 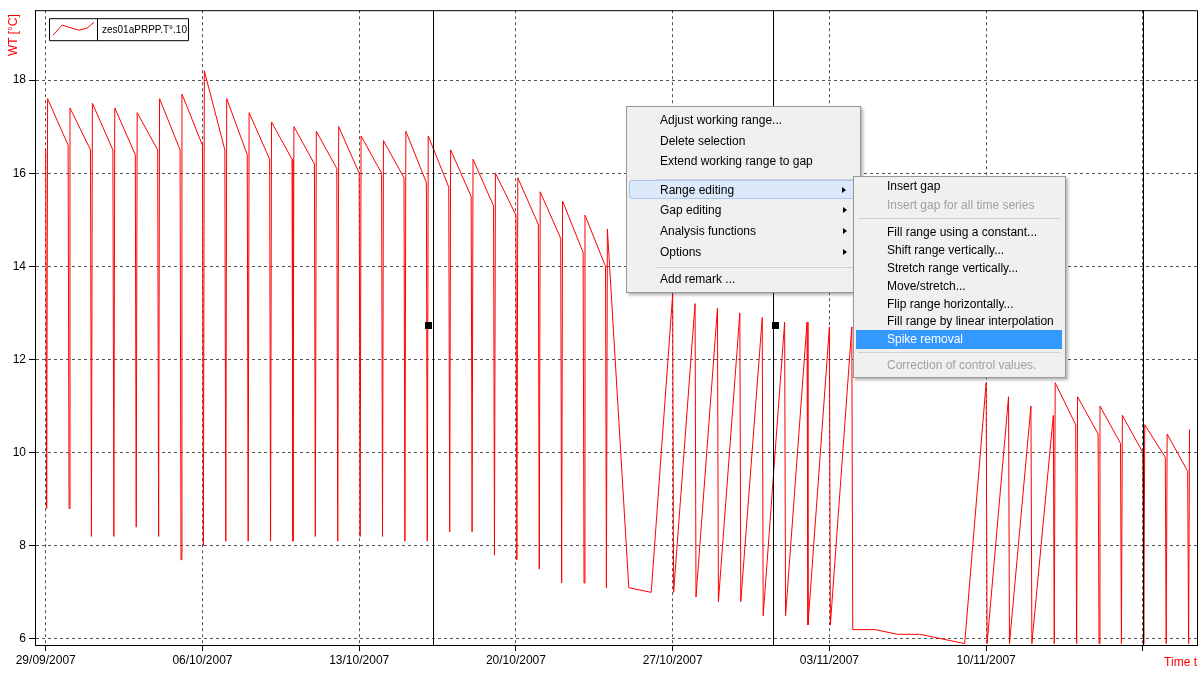 What do you see at coordinates (1181, 662) in the screenshot?
I see `x-axis-title: Time t` at bounding box center [1181, 662].